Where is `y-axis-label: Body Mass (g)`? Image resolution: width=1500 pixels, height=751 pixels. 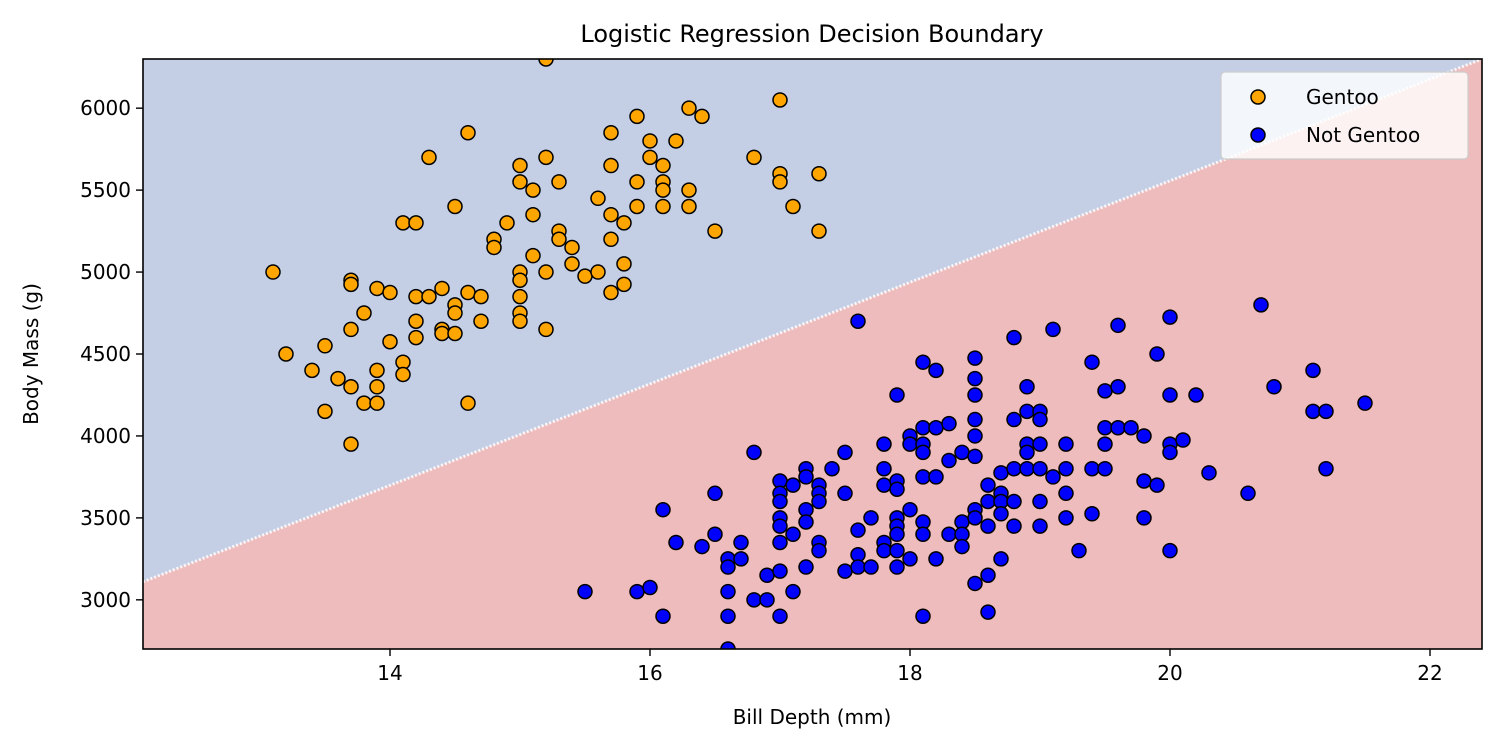
y-axis-label: Body Mass (g) is located at coordinates (31, 354).